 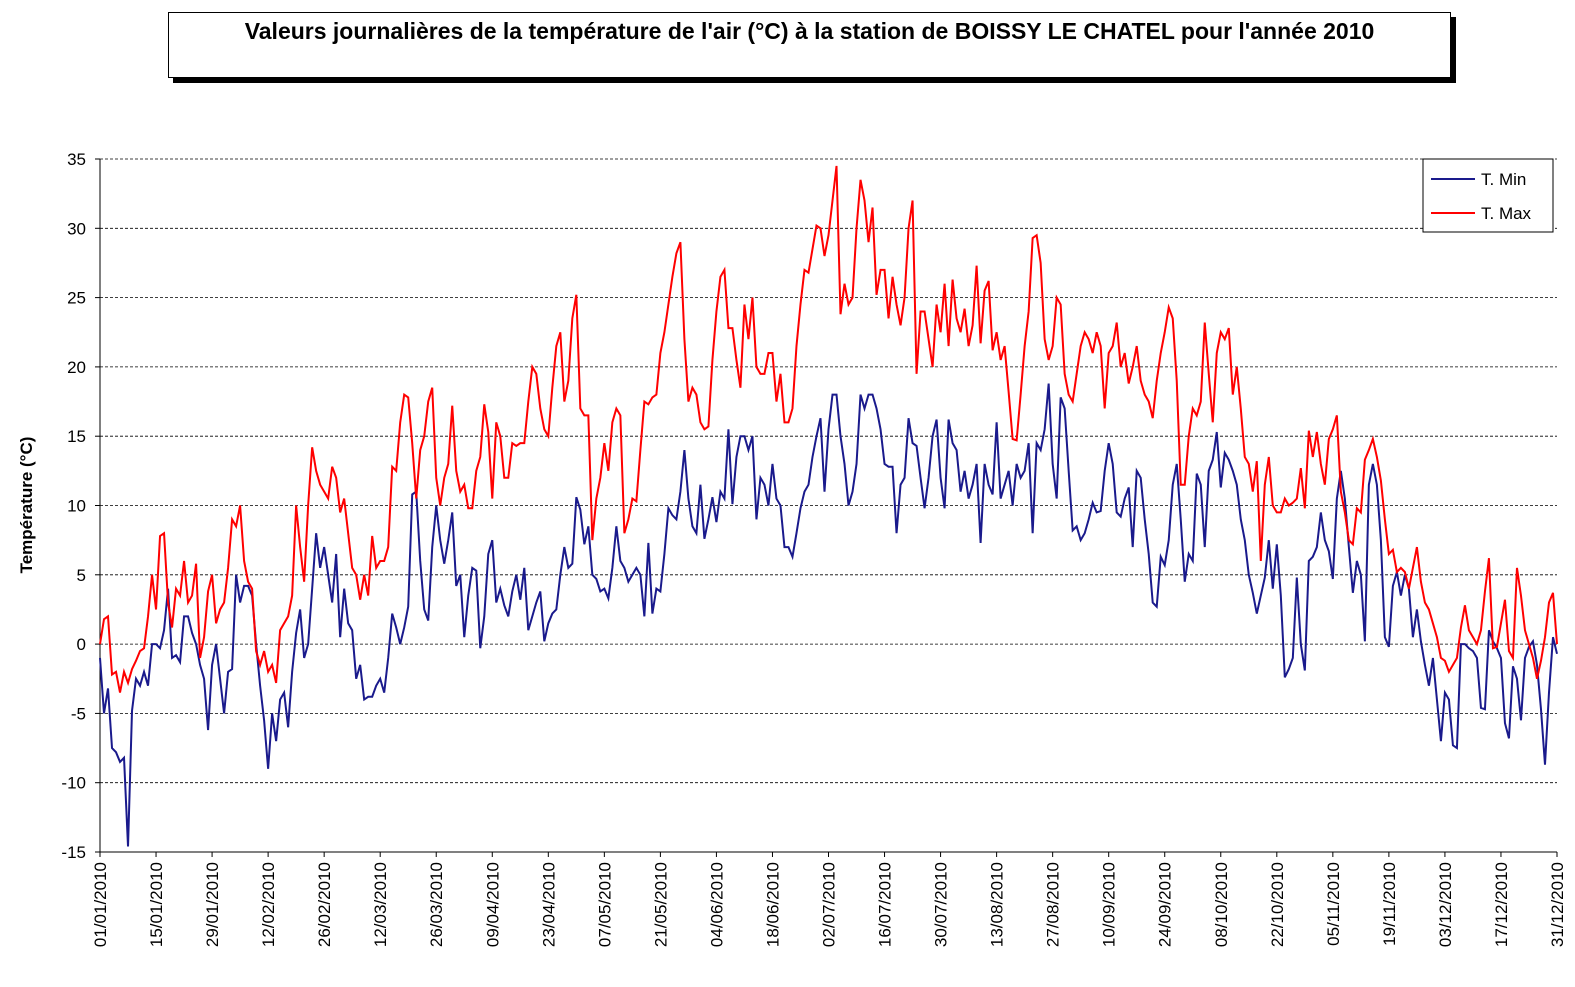 I want to click on x-tick-label: 12/03/2010, so click(x=380, y=904).